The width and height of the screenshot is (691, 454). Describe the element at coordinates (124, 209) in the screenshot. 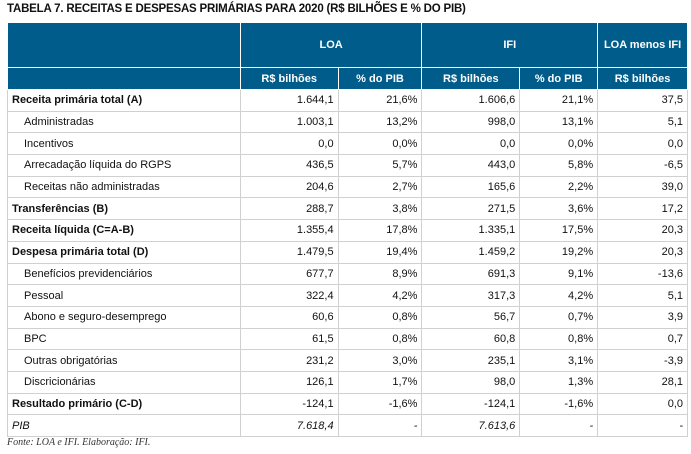

I see `row-label: Transferências (B)` at that location.